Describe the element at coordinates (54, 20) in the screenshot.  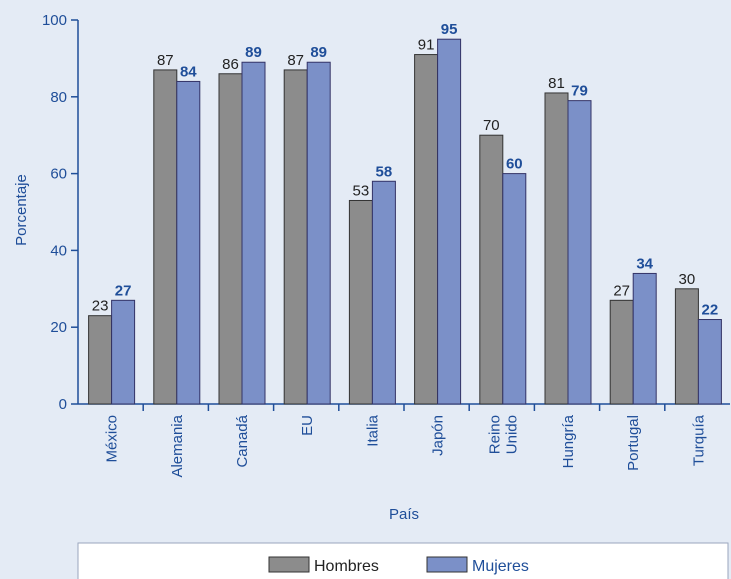
I see `y-tick-label: 100` at that location.